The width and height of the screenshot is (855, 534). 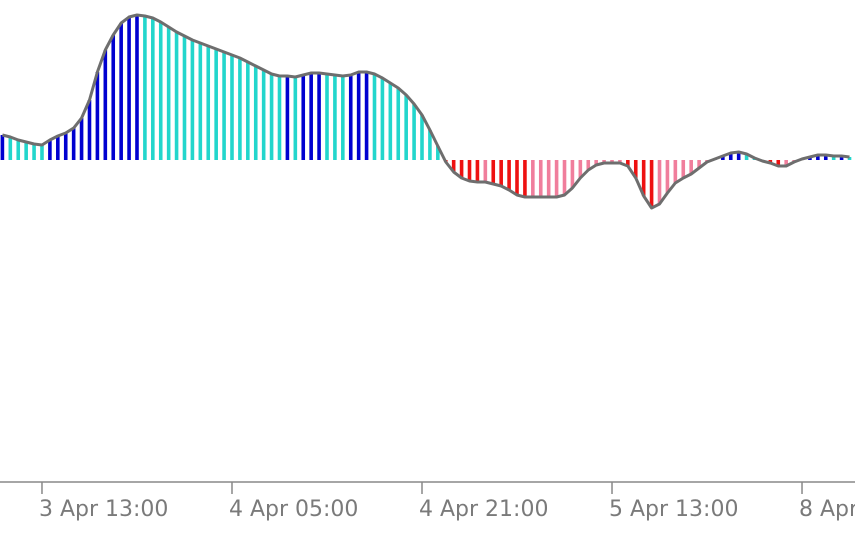 What do you see at coordinates (827, 509) in the screenshot?
I see `x-tick-label: 8 Apr` at bounding box center [827, 509].